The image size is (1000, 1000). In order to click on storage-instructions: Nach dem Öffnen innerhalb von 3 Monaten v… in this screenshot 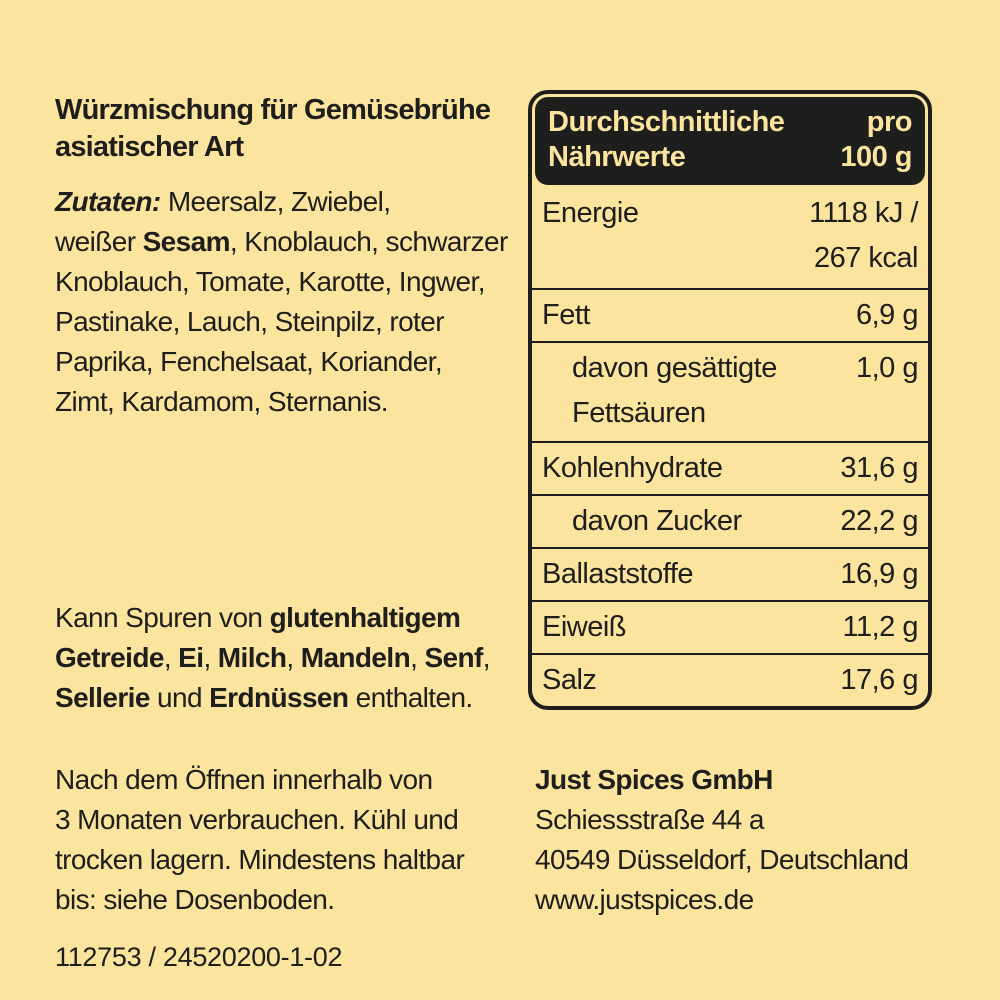, I will do `click(260, 839)`.